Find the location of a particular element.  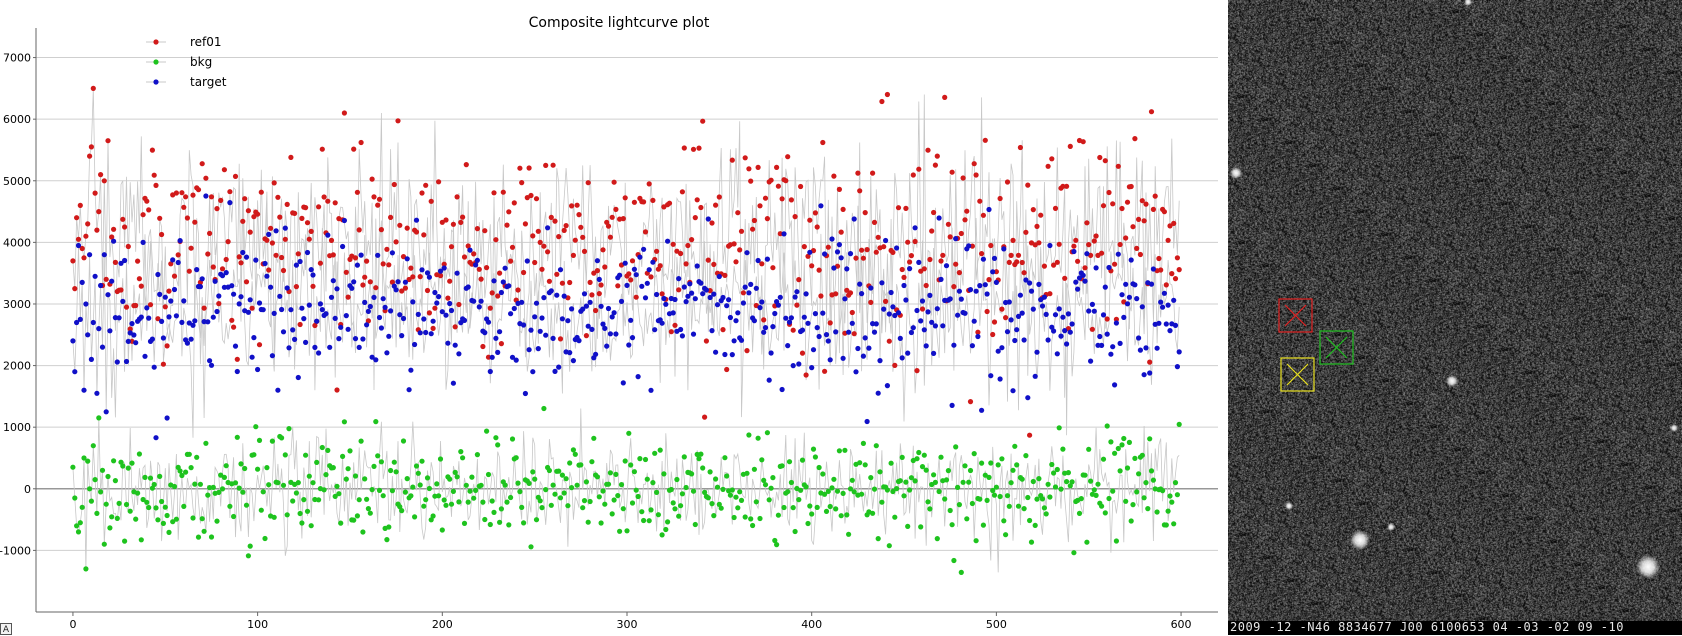

aperture-box-ref01 is located at coordinates (1295, 315).